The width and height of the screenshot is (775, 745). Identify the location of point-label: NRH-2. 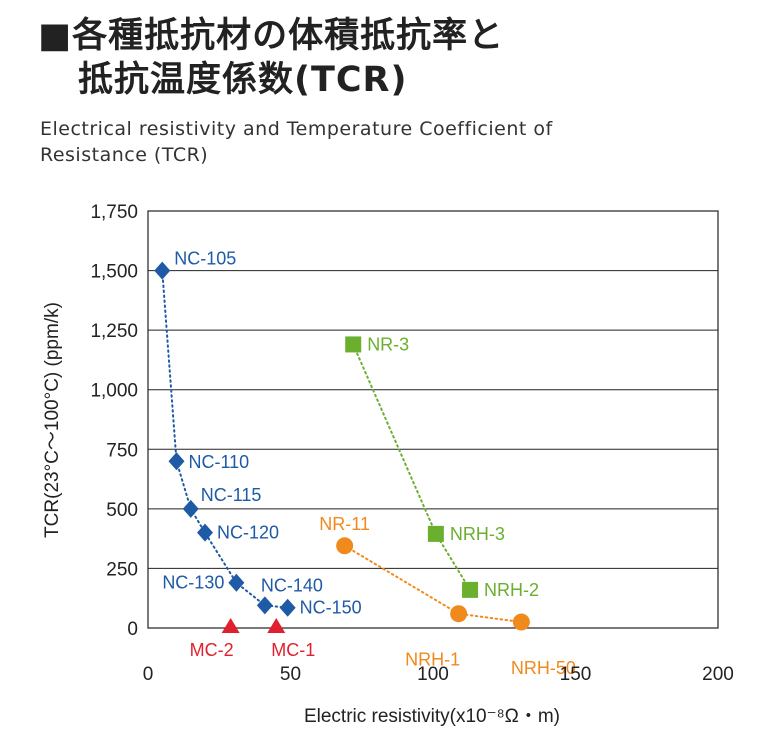
(511, 590).